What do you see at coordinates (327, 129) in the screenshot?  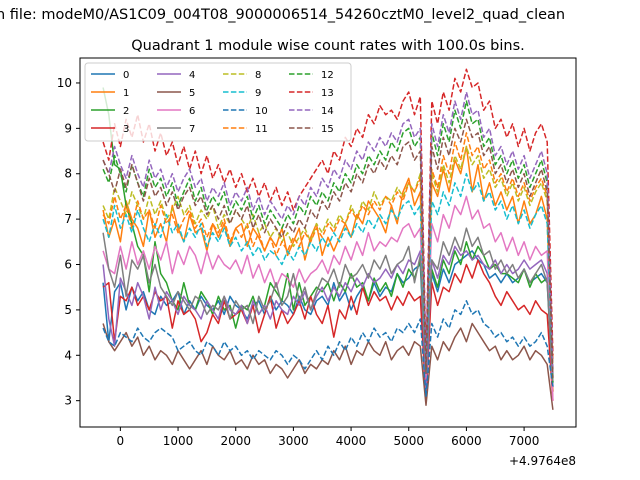 I see `legend-label-15: 15` at bounding box center [327, 129].